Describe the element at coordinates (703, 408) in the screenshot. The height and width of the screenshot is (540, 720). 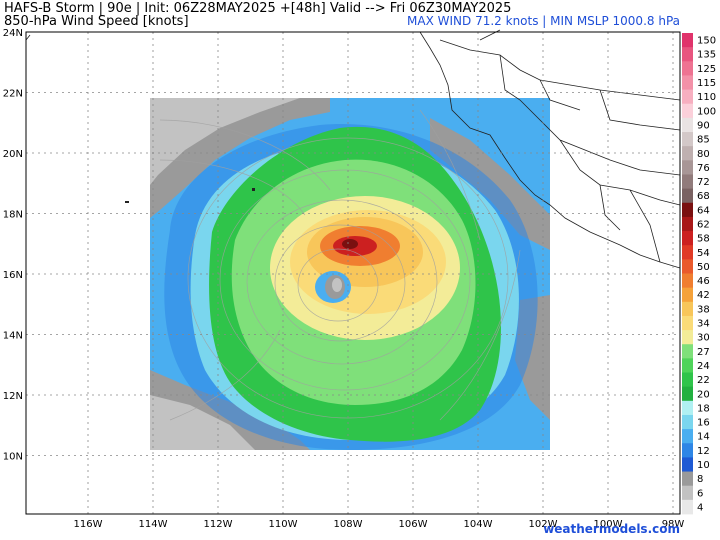
I see `colorbar-label-18: 18` at that location.